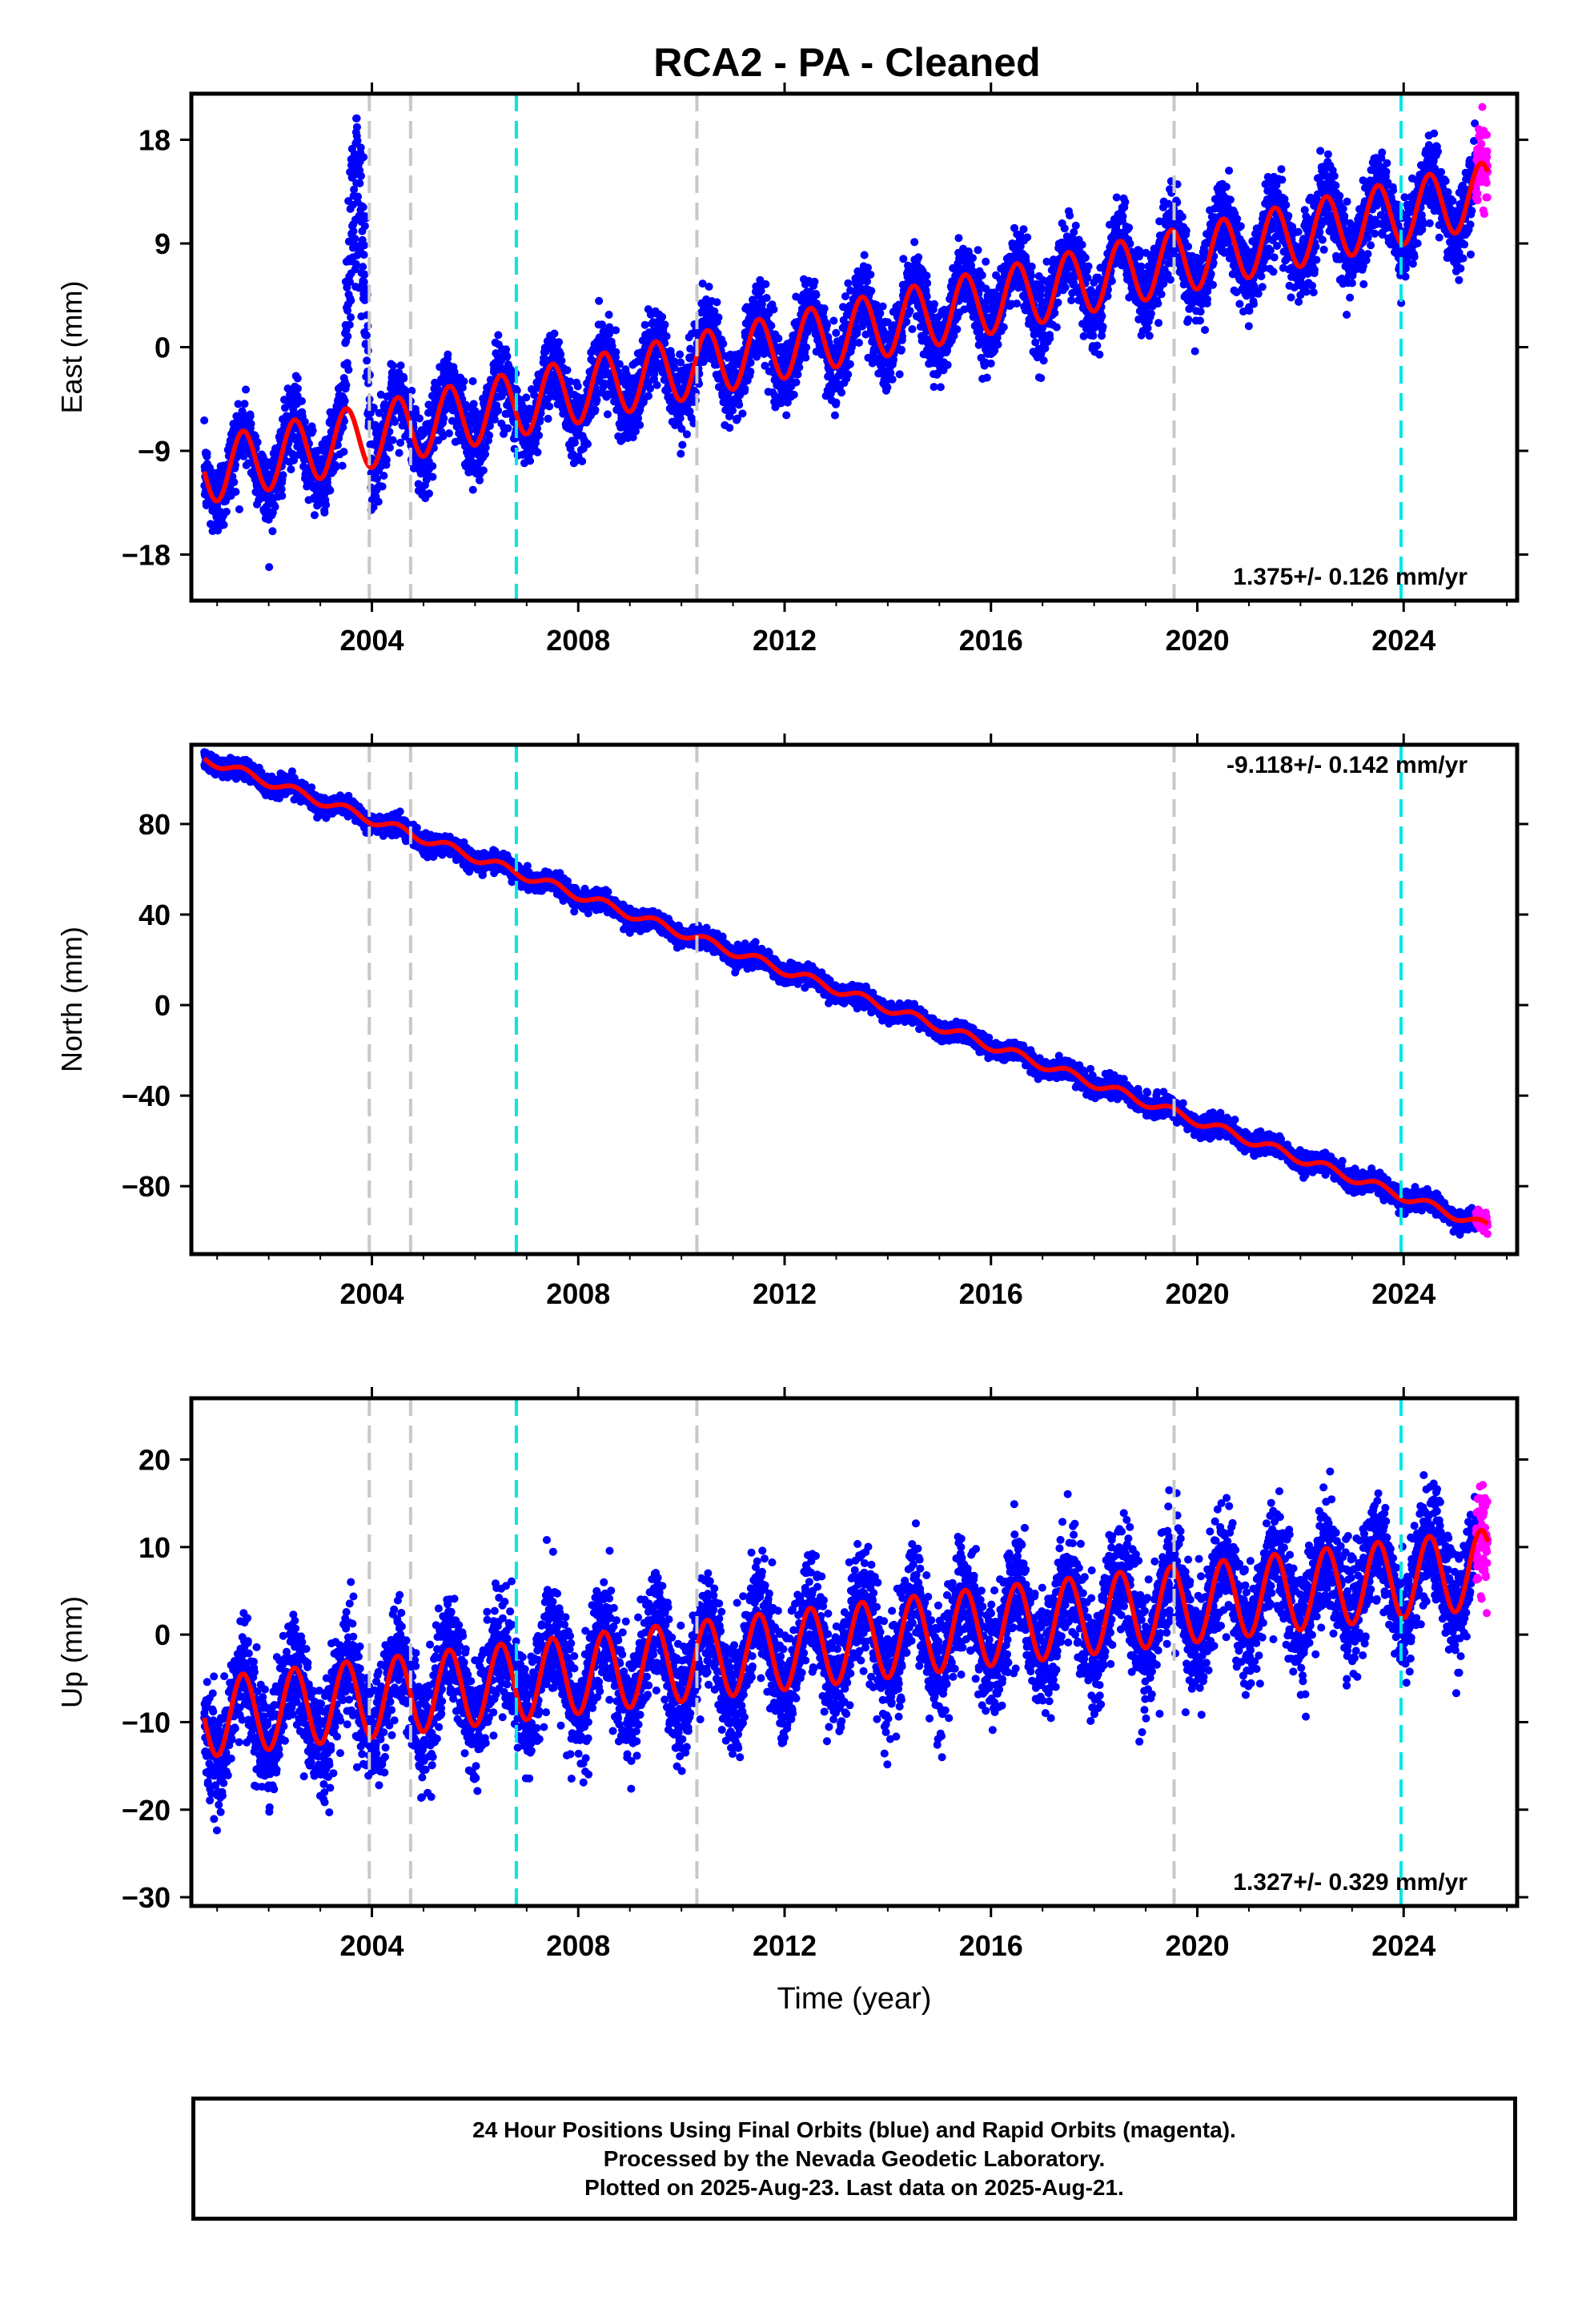  What do you see at coordinates (163, 1005) in the screenshot?
I see `y-tick-label-north-2: 0` at bounding box center [163, 1005].